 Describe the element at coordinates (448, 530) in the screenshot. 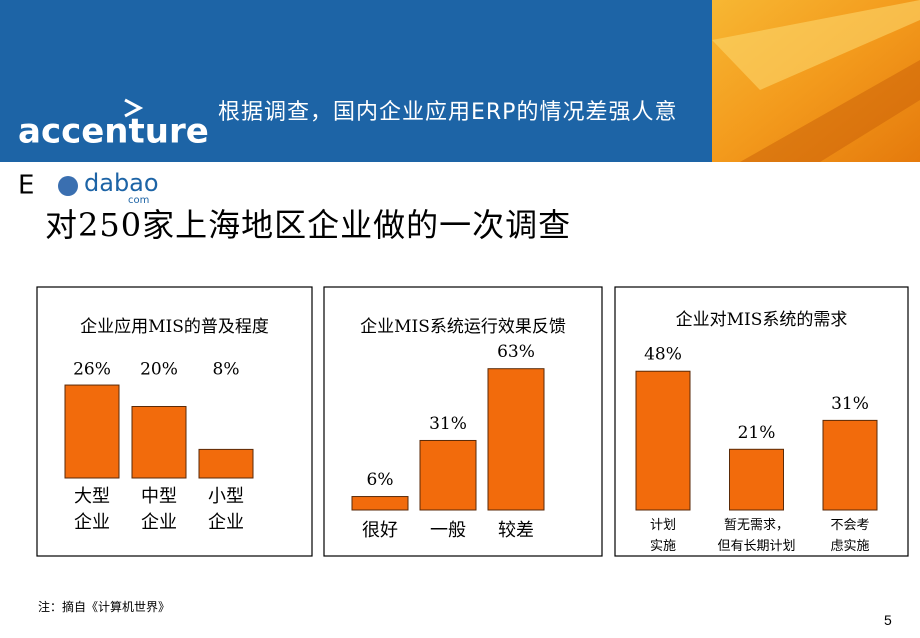

I see `category-label: 一般` at that location.